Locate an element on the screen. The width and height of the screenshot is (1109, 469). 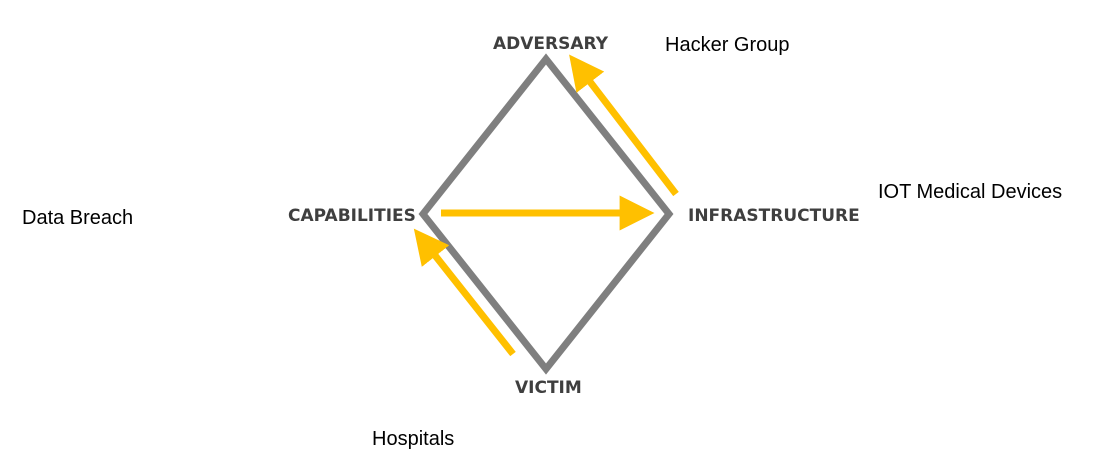
note-iot-medical-devices: IOT Medical Devices is located at coordinates (970, 192).